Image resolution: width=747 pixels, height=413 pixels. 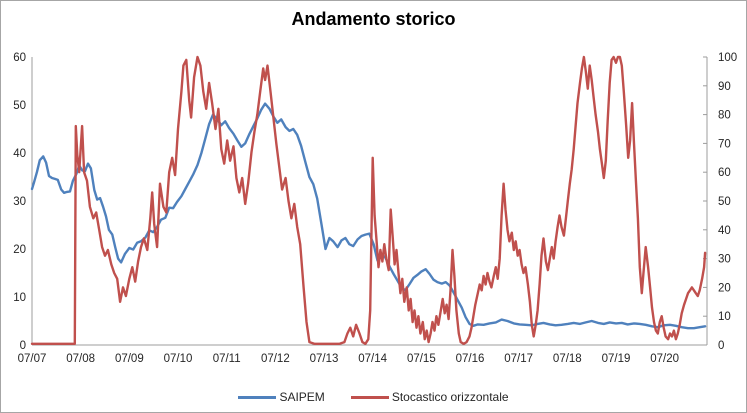 I want to click on saipem-line-swatch, so click(x=257, y=397).